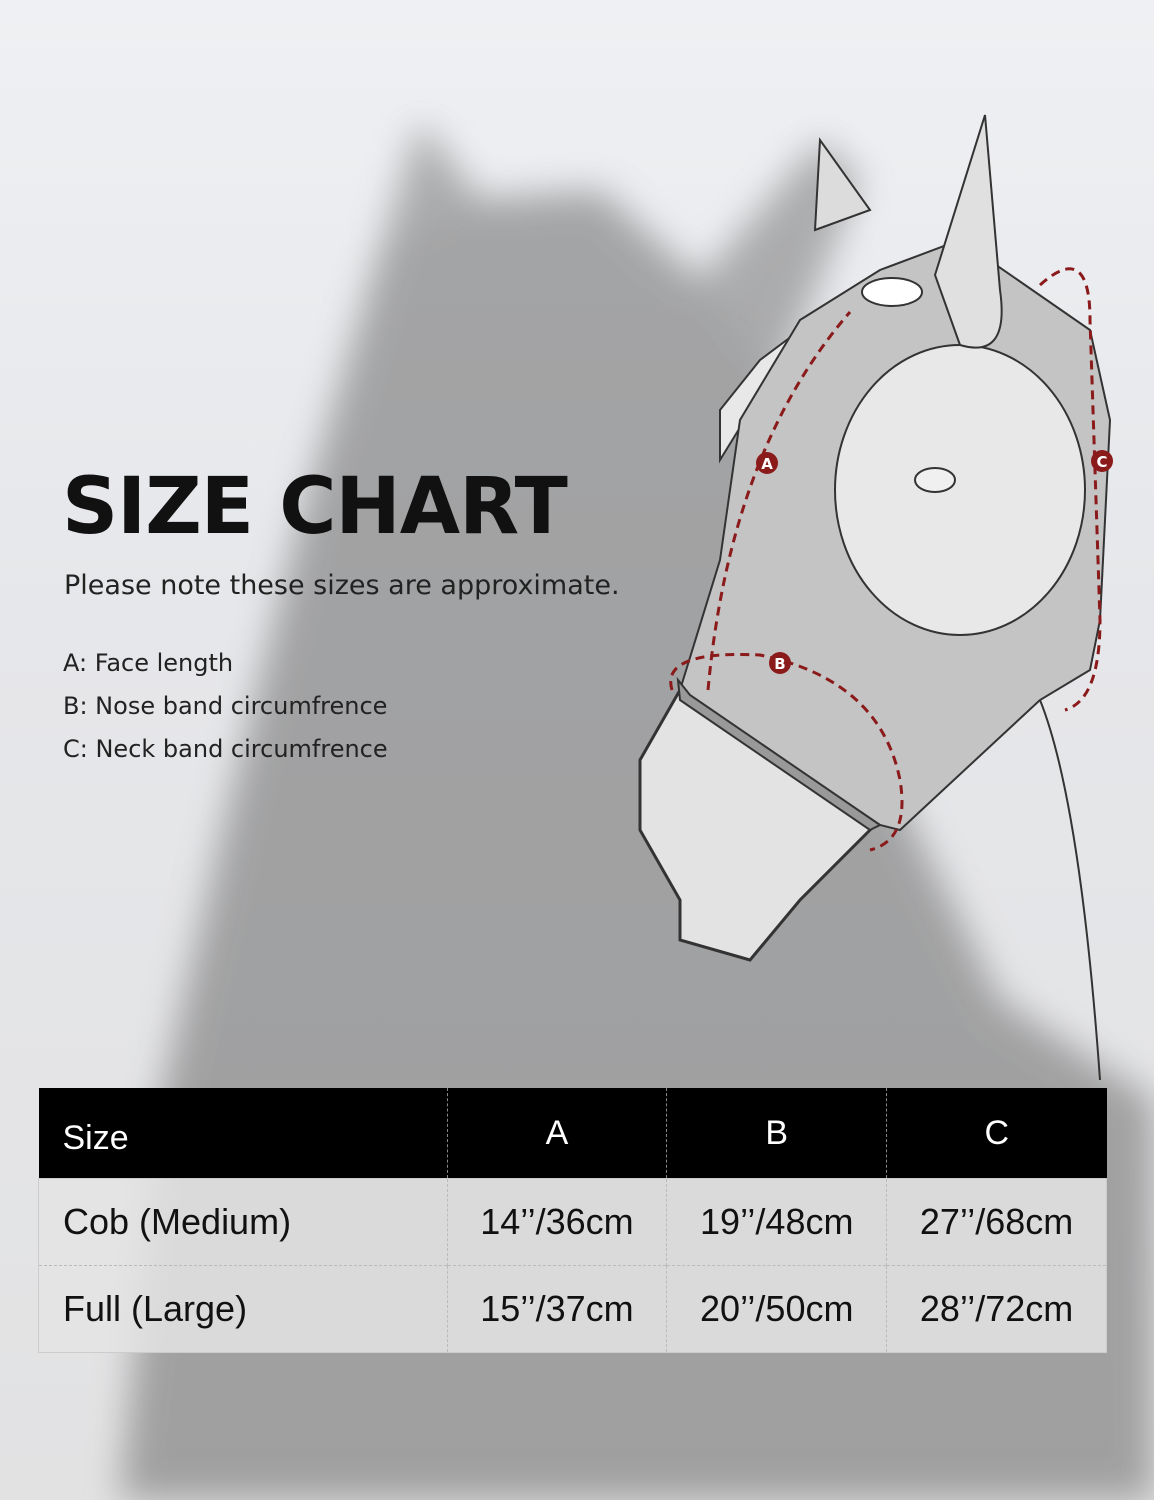 The width and height of the screenshot is (1154, 1500). What do you see at coordinates (556, 1309) in the screenshot?
I see `value-a: 15’’/37cm` at bounding box center [556, 1309].